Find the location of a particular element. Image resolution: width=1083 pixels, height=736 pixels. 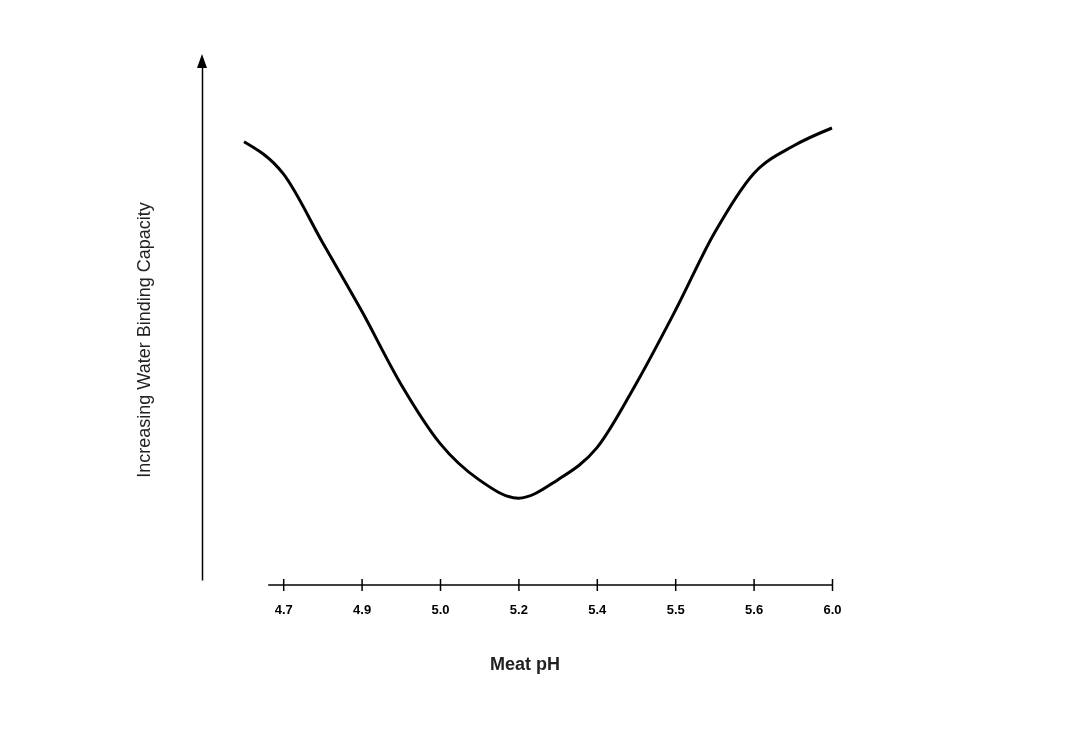

x-tick-label: 5.2 is located at coordinates (518, 609).